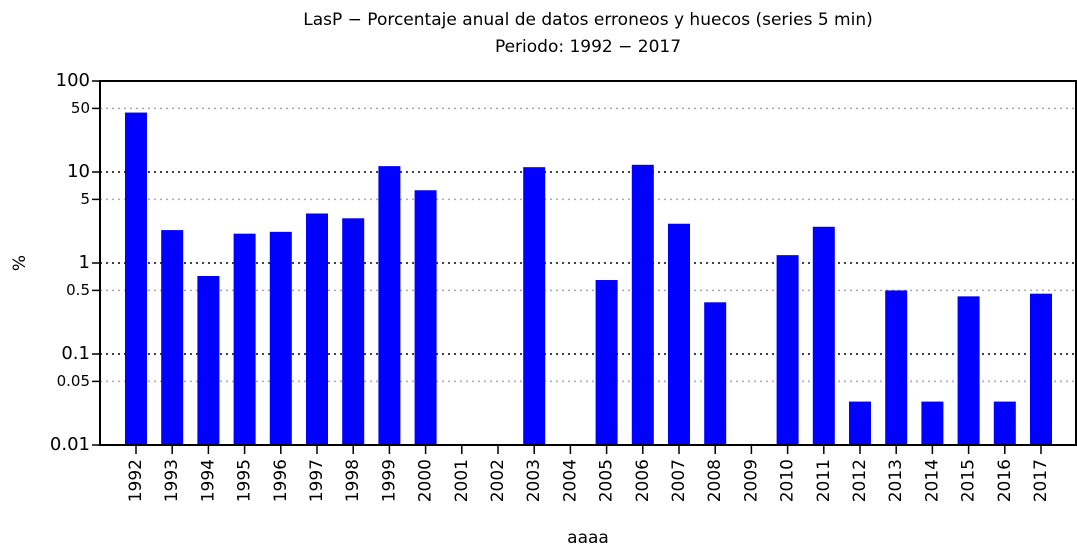  I want to click on y-tick-label: 0.5, so click(78, 290).